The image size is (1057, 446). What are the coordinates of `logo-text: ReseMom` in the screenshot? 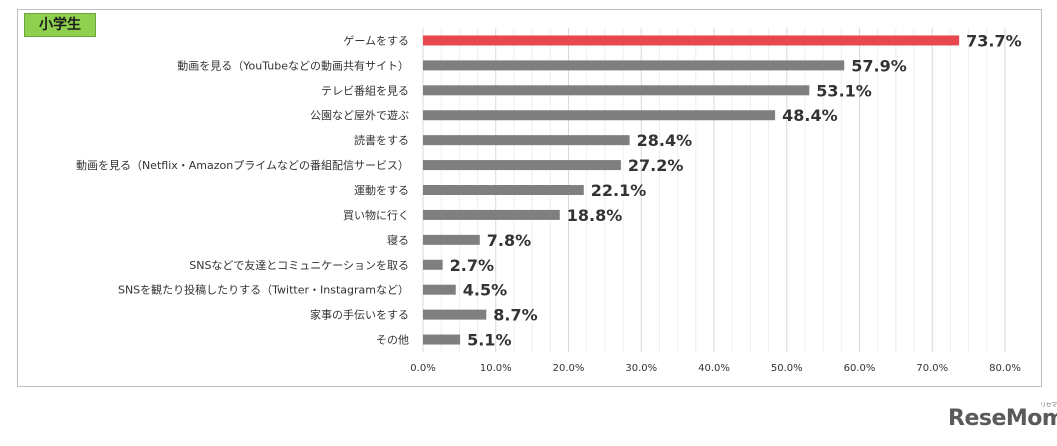 It's located at (1002, 418).